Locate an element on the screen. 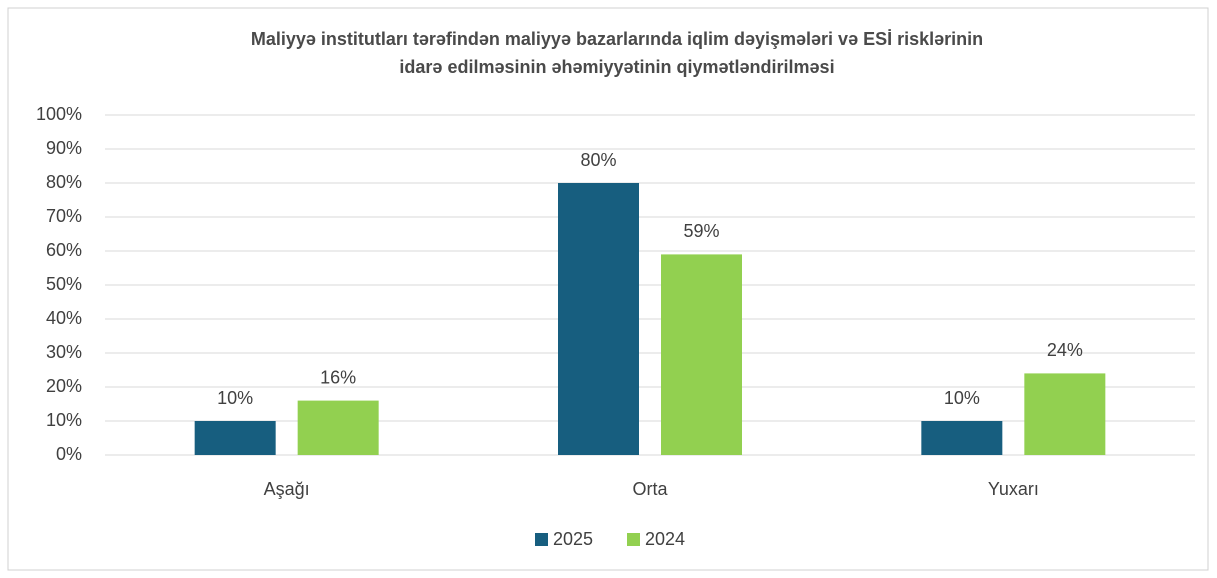 Image resolution: width=1217 pixels, height=578 pixels. y-tick-label: 90% is located at coordinates (64, 148).